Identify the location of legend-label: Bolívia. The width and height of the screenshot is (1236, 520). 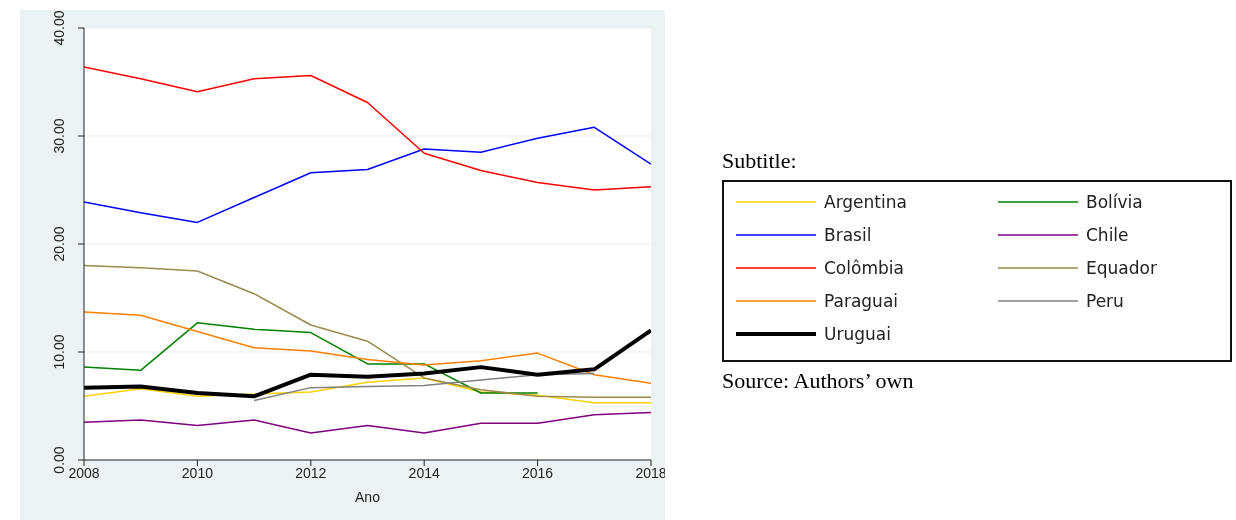
(1114, 202).